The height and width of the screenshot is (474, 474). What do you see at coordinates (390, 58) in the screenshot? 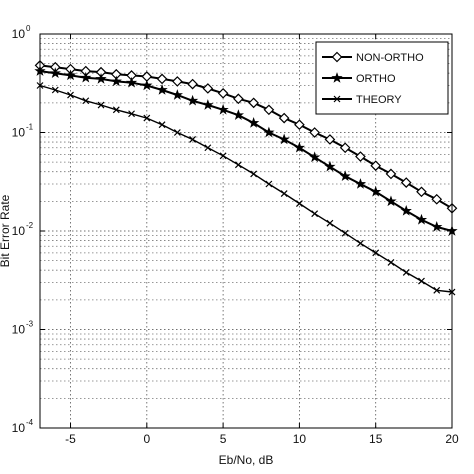
I see `legend-label: NON-ORTHO` at bounding box center [390, 58].